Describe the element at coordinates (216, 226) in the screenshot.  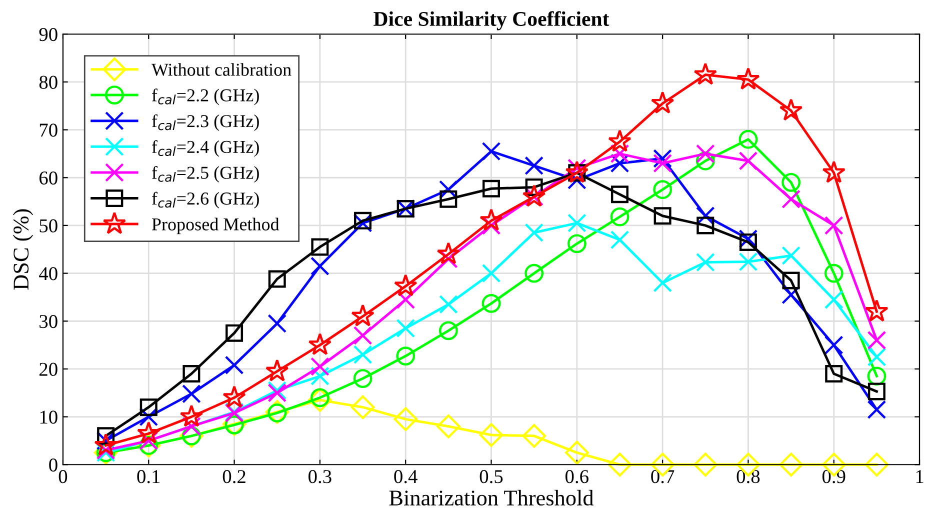
I see `legend-label: Proposed Method` at that location.